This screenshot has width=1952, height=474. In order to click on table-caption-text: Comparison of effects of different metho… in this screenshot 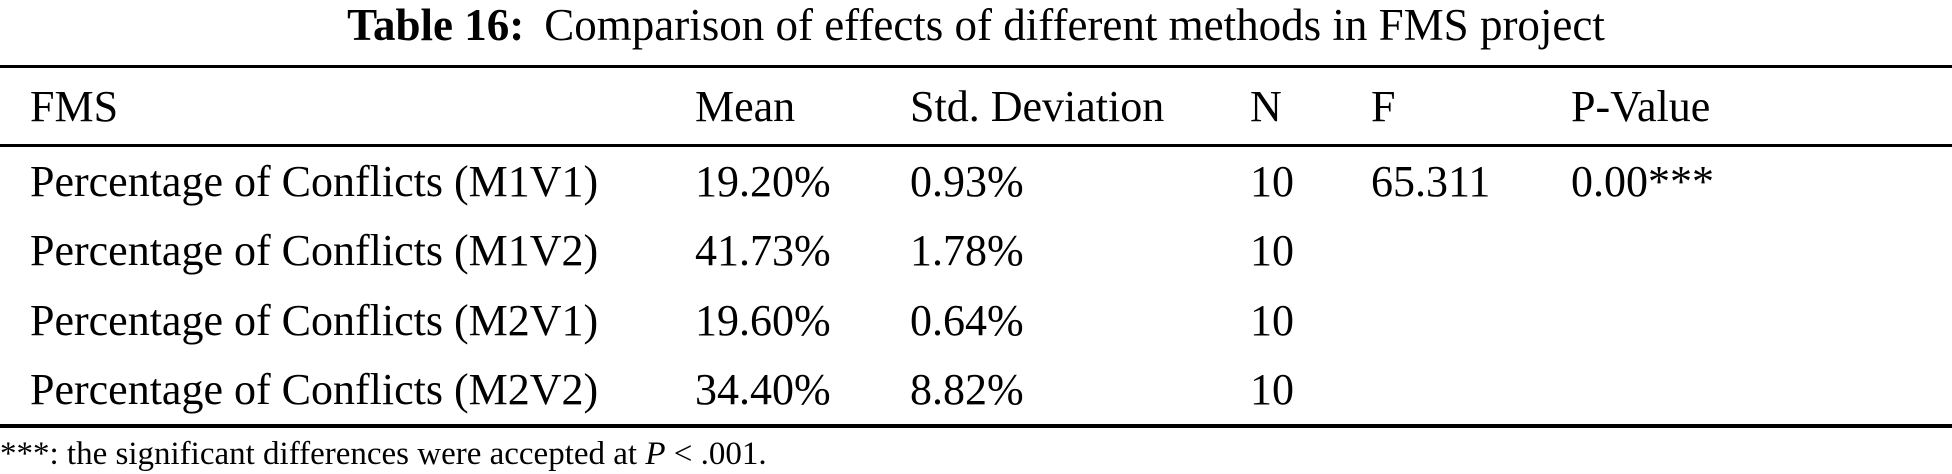, I will do `click(1074, 25)`.